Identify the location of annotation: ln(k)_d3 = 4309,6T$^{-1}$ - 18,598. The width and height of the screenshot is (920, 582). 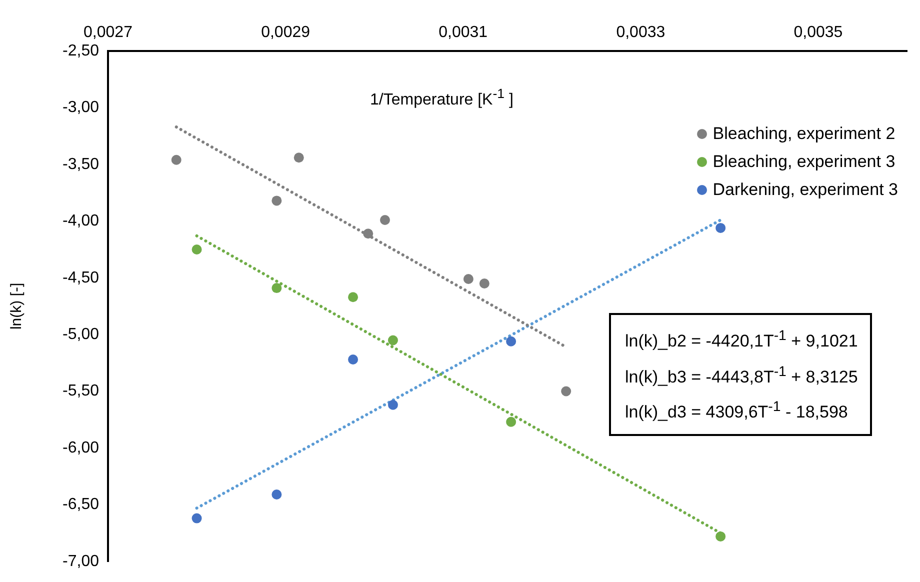
(737, 411).